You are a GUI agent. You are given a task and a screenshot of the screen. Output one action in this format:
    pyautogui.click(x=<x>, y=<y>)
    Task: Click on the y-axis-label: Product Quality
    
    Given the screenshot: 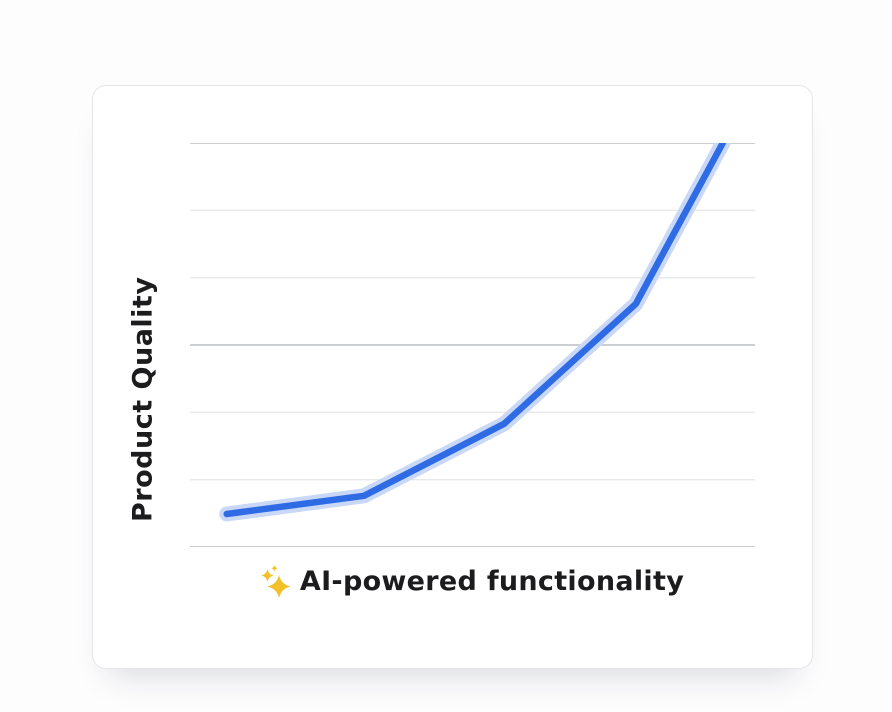 What is the action you would take?
    pyautogui.click(x=143, y=399)
    